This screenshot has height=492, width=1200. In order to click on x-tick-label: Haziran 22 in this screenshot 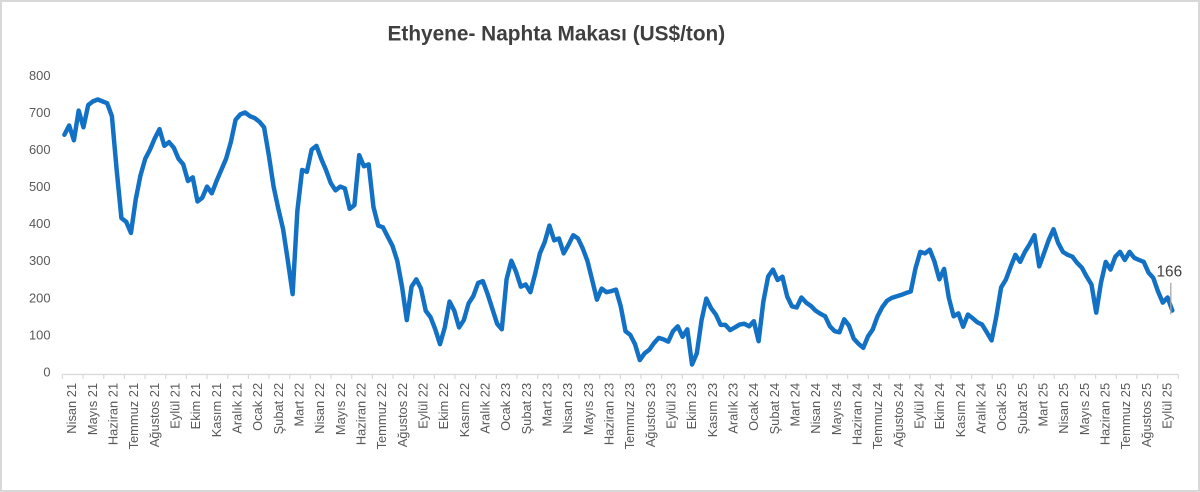, I will do `click(361, 414)`.